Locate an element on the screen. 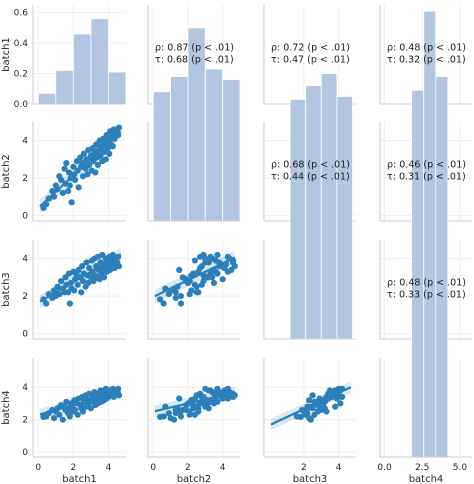 The height and width of the screenshot is (484, 474). corr-rho-r1-c3: ρ: 0.46 (p < .01) is located at coordinates (426, 165).